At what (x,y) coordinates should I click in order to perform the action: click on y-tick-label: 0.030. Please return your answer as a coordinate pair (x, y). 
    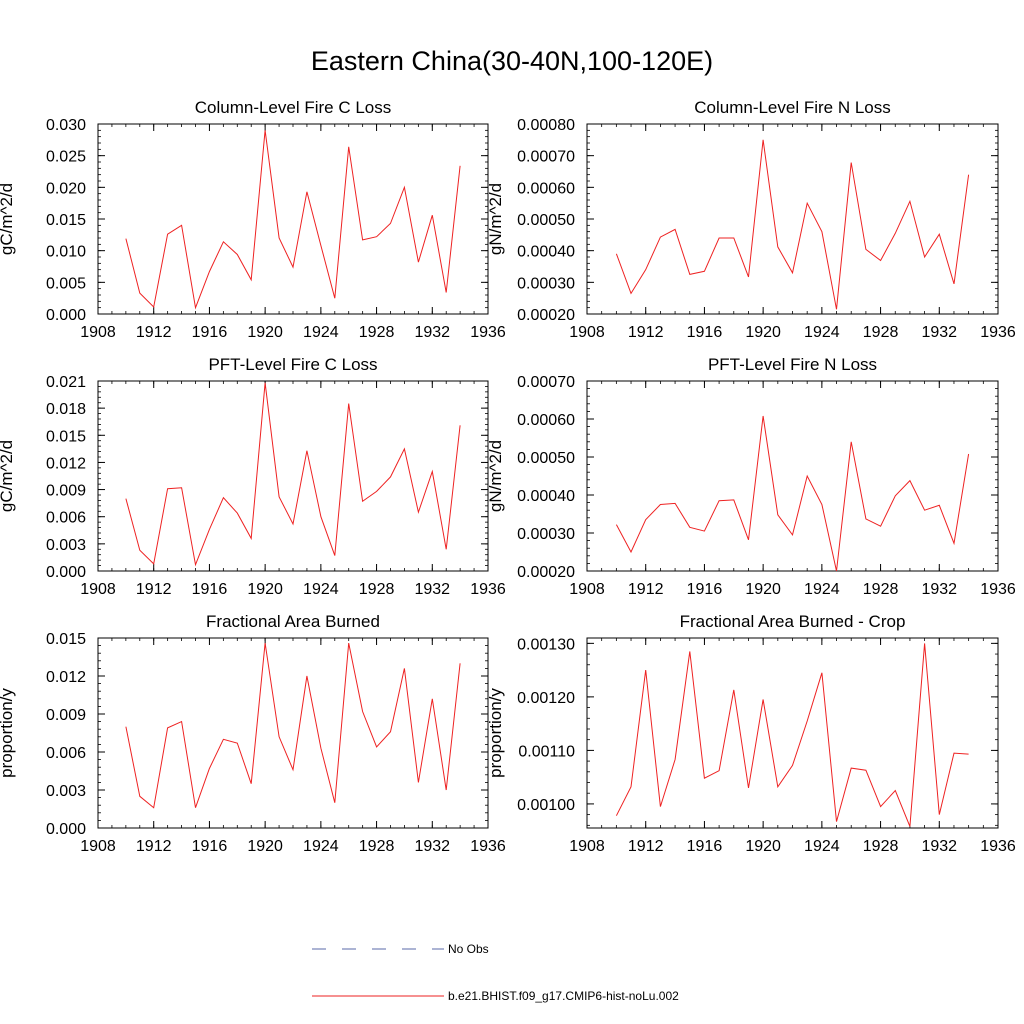
    Looking at the image, I should click on (66, 125).